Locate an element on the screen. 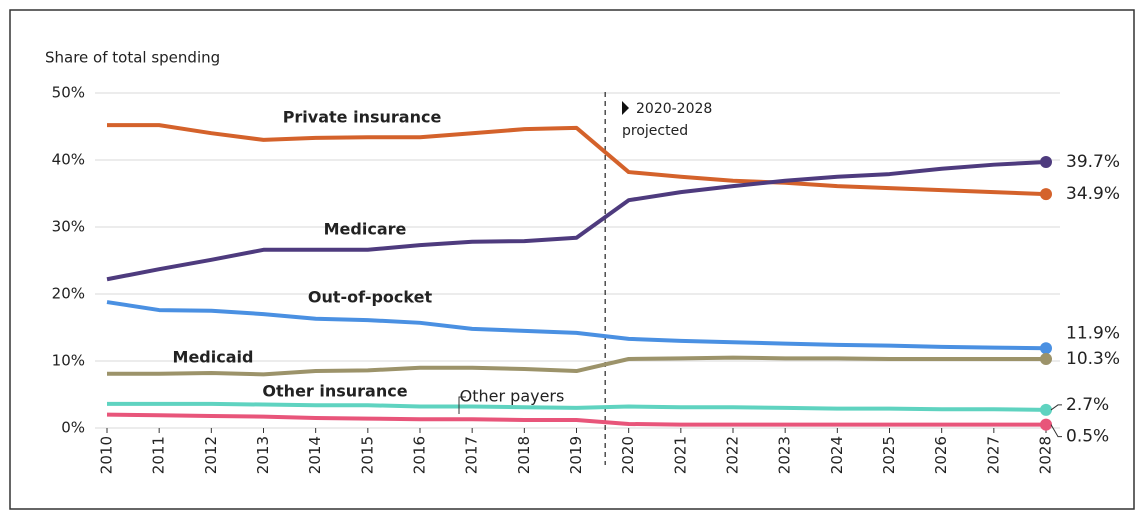 Image resolution: width=1145 pixels, height=521 pixels. x-tick-label: 2022 is located at coordinates (733, 455).